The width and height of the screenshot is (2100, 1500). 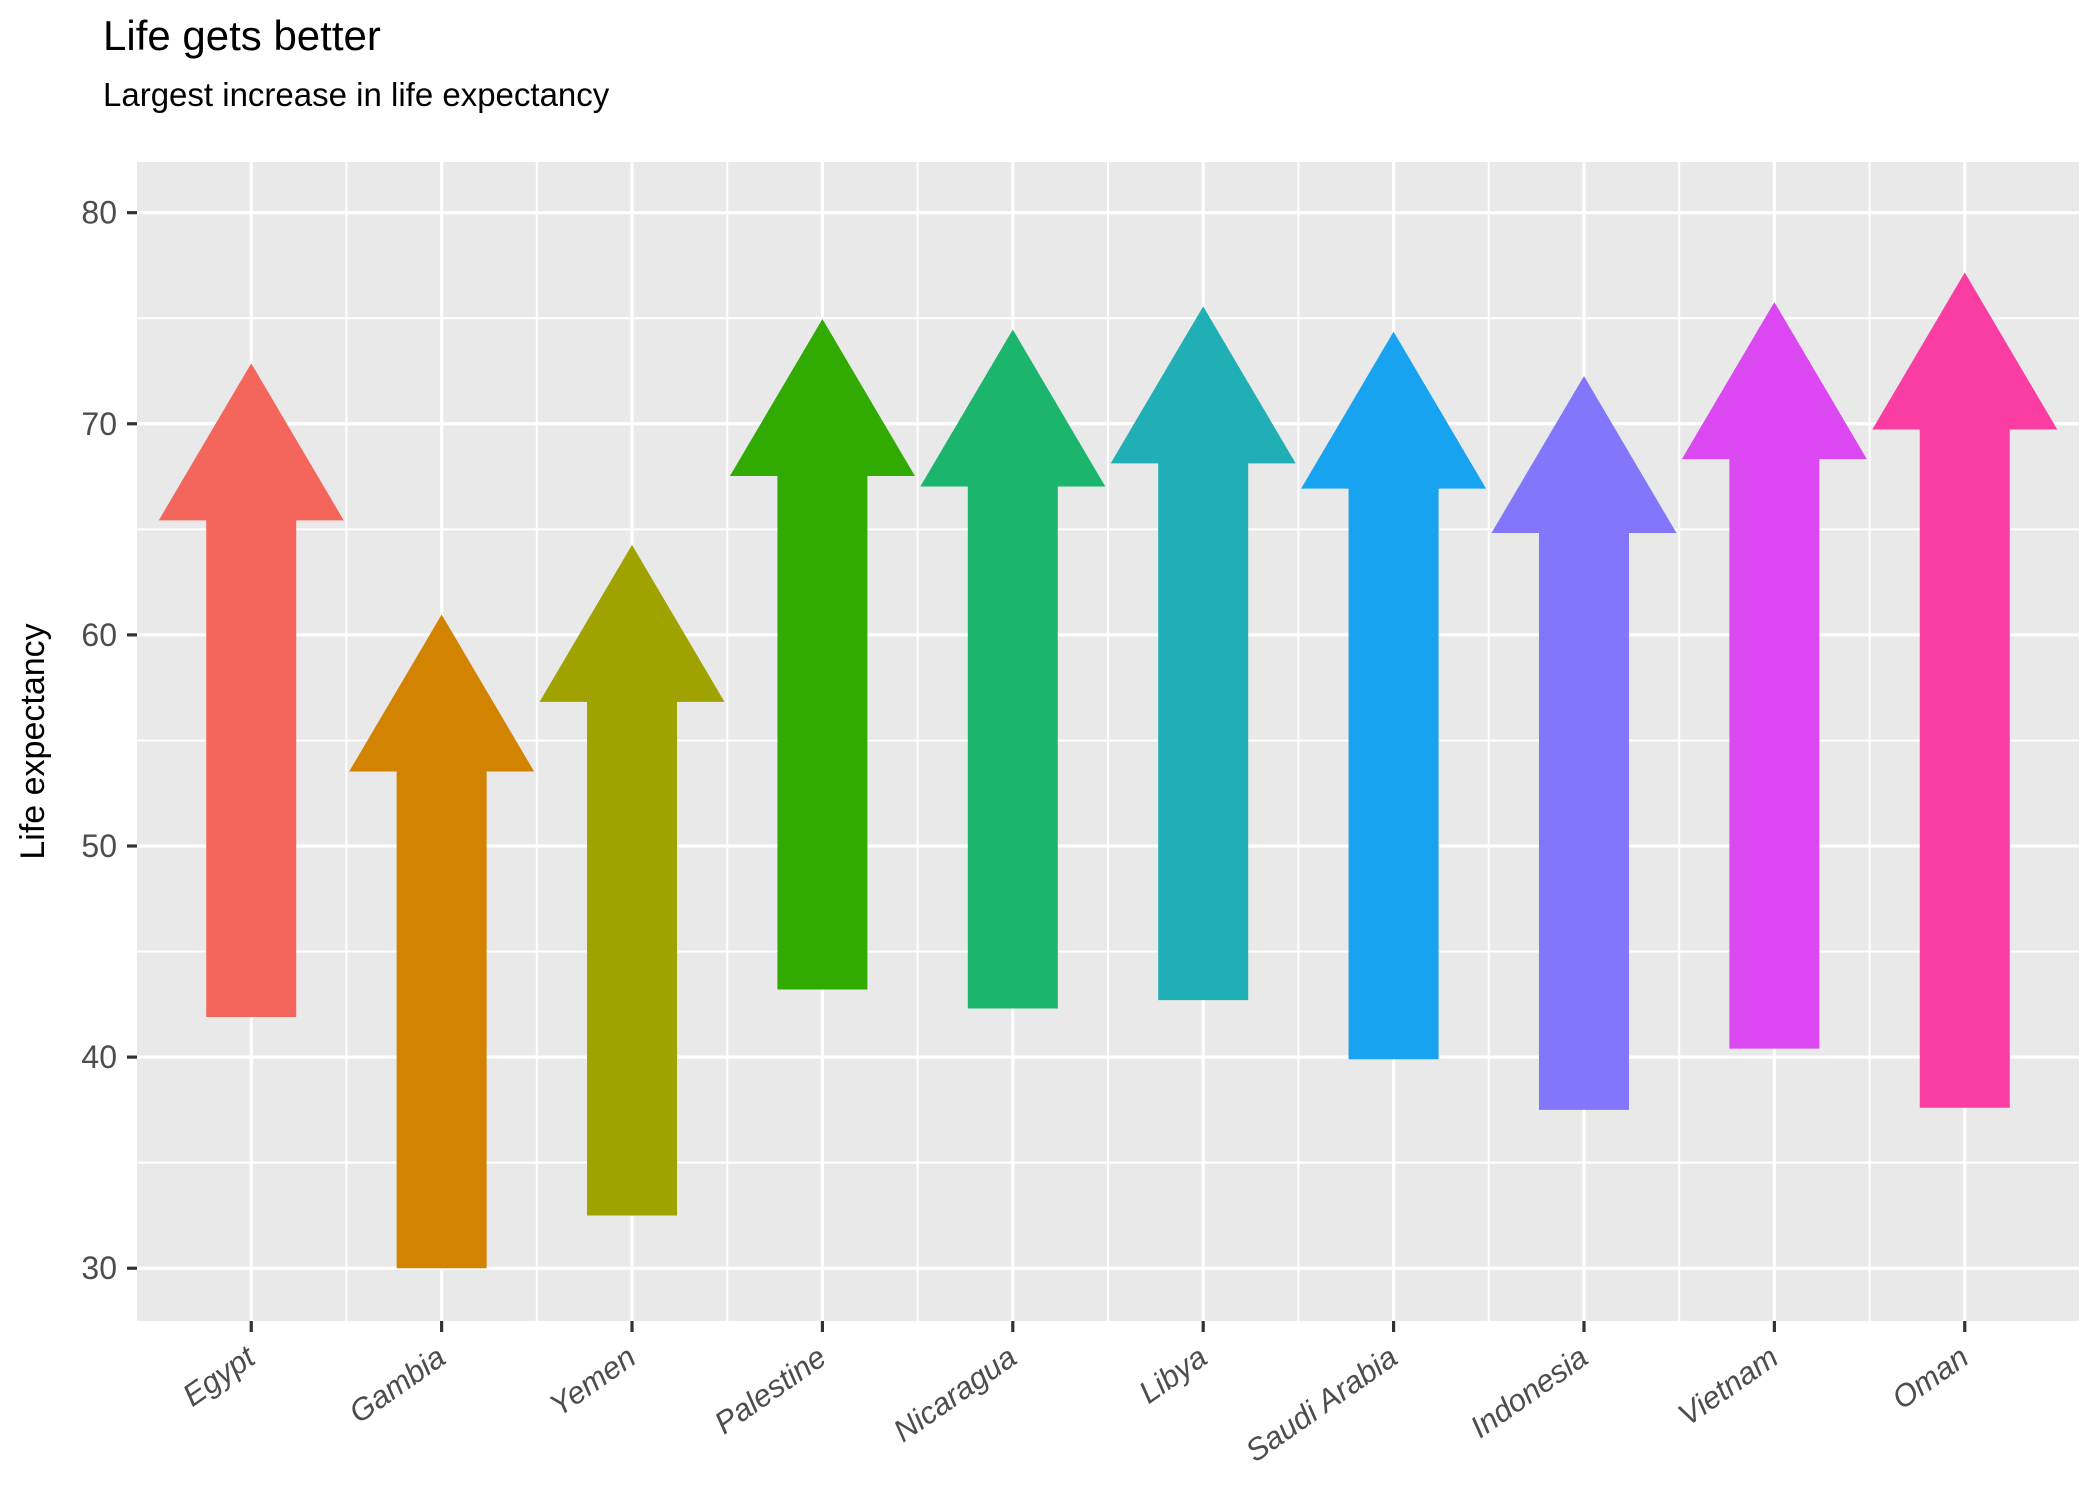 What do you see at coordinates (1529, 1392) in the screenshot?
I see `x-tick-label: Indonesia` at bounding box center [1529, 1392].